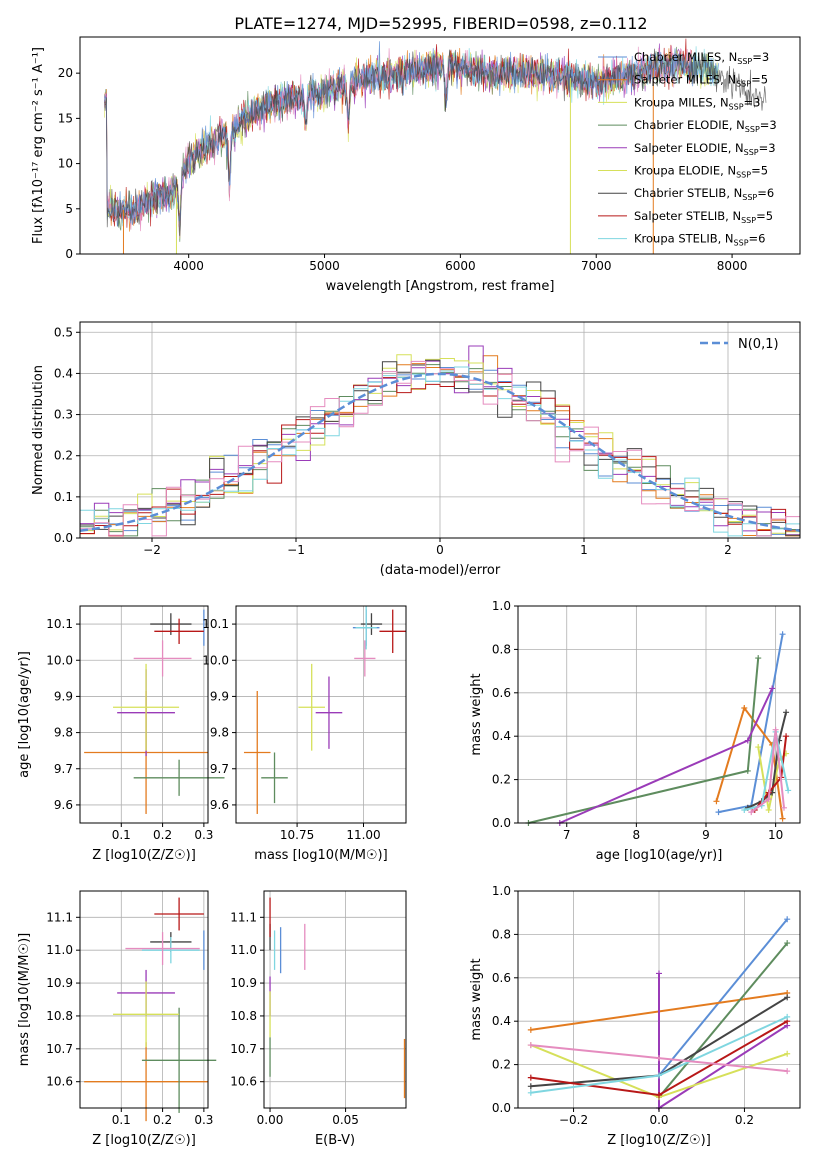 This screenshot has height=1170, width=819. Describe the element at coordinates (38, 430) in the screenshot. I see `y-axis-label: Normed distribution` at that location.